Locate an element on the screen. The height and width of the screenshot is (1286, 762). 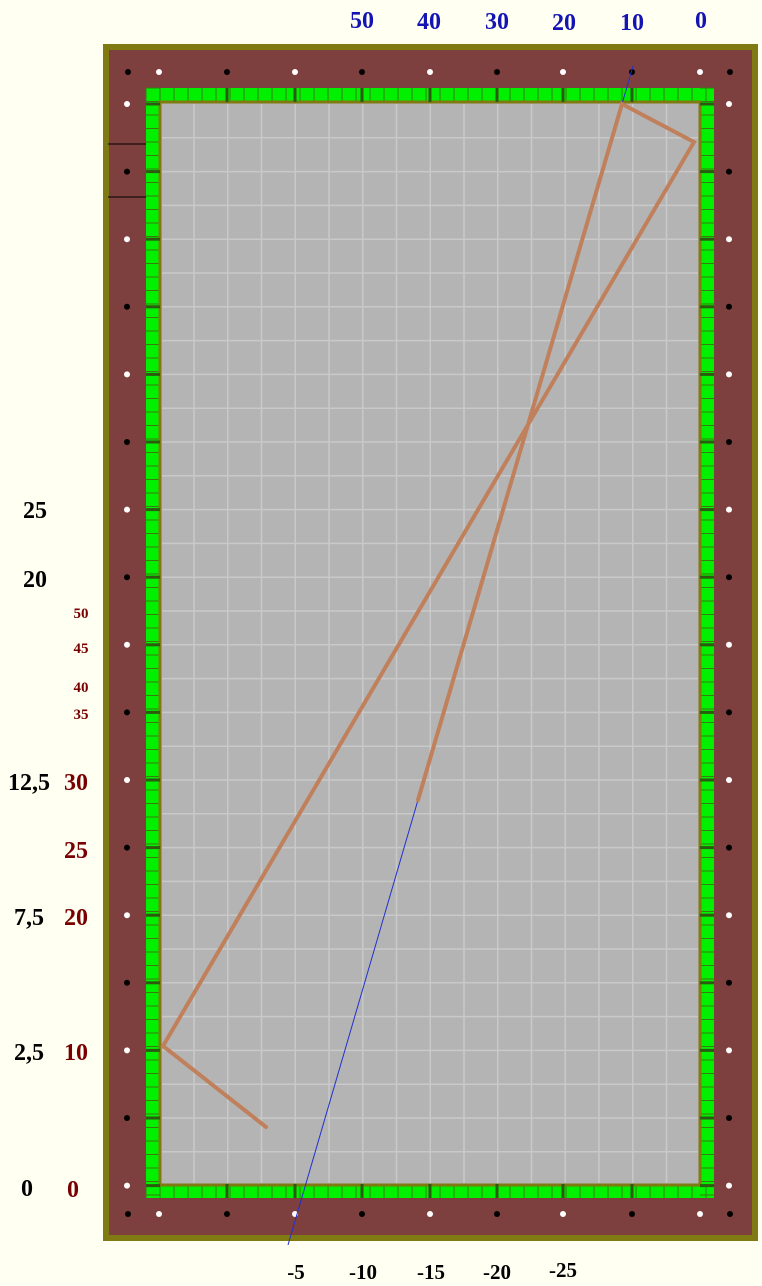
left-black-label: 12,5 is located at coordinates (29, 783).